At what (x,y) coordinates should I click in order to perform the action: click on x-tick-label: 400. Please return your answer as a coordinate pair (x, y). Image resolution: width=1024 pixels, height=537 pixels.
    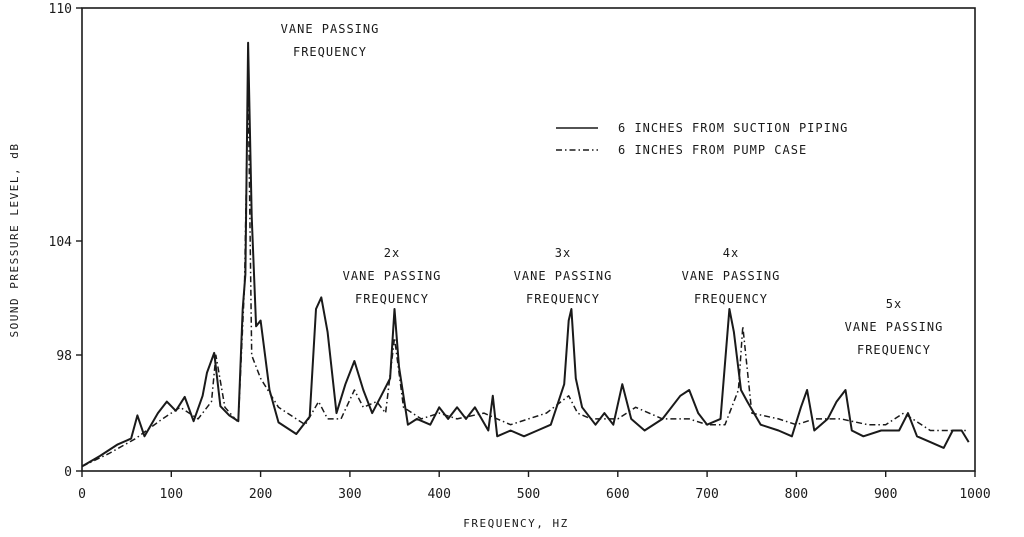
    Looking at the image, I should click on (438, 494).